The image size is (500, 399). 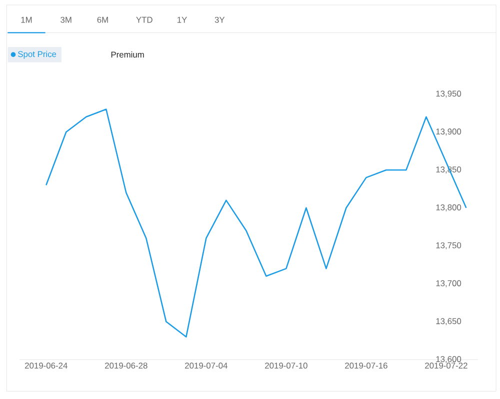 I want to click on text: Premium, so click(x=127, y=54).